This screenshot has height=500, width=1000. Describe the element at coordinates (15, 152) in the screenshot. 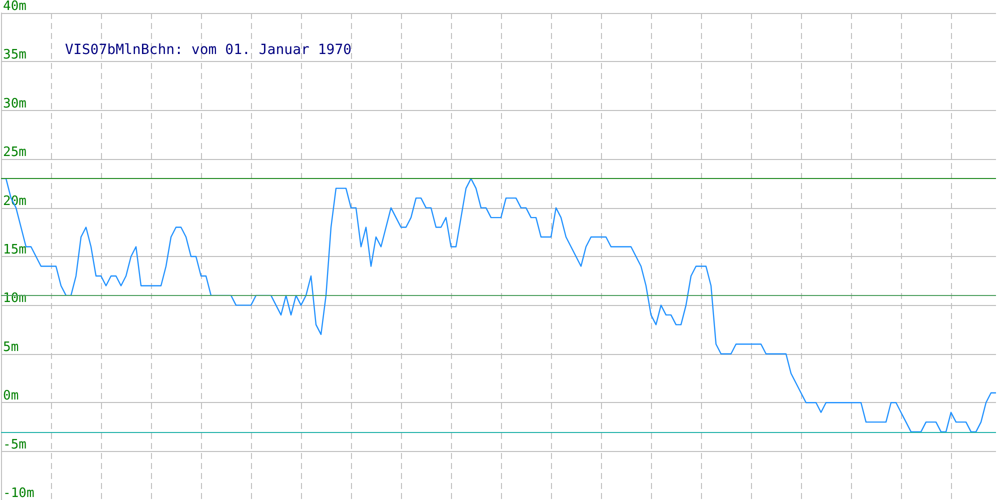

I see `y-tick-label: 25m` at that location.